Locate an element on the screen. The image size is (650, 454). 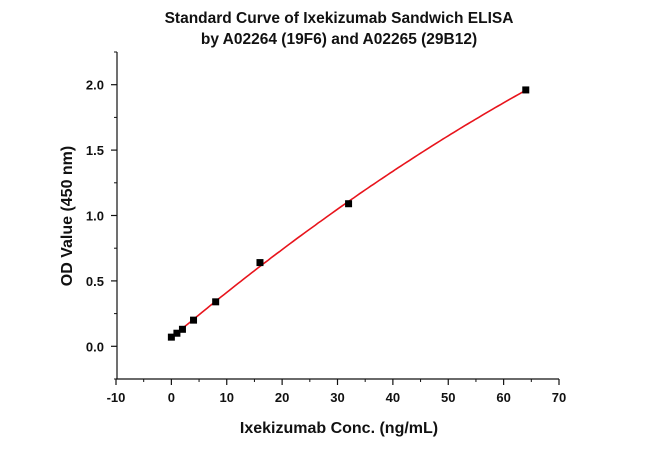
y-axis-ticks: 0.0 0.5 1.0 1.5 2.0 is located at coordinates (101, 215).